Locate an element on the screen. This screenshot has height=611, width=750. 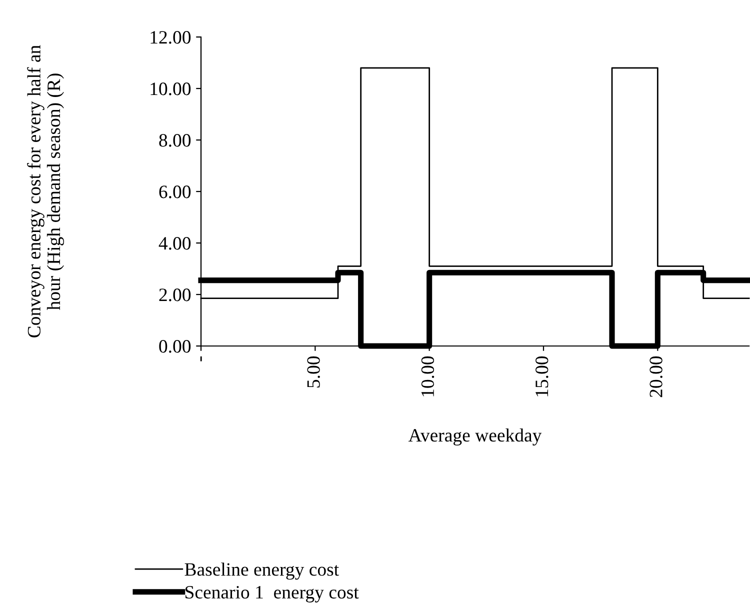
y-tick-label: 8.00 is located at coordinates (175, 140).